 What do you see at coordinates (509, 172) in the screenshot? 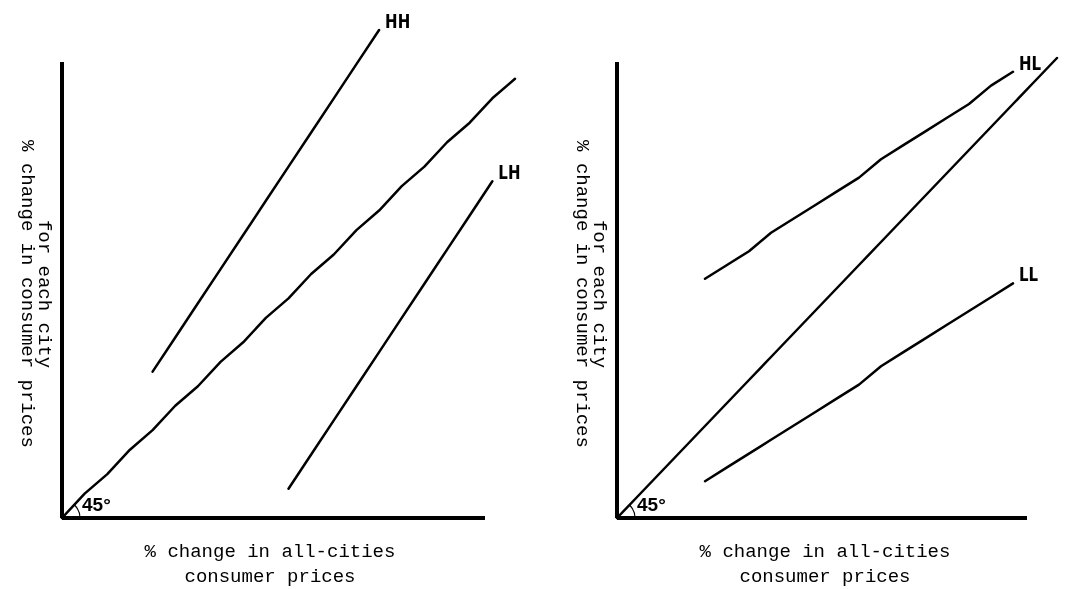
I see `series-label: LH` at bounding box center [509, 172].